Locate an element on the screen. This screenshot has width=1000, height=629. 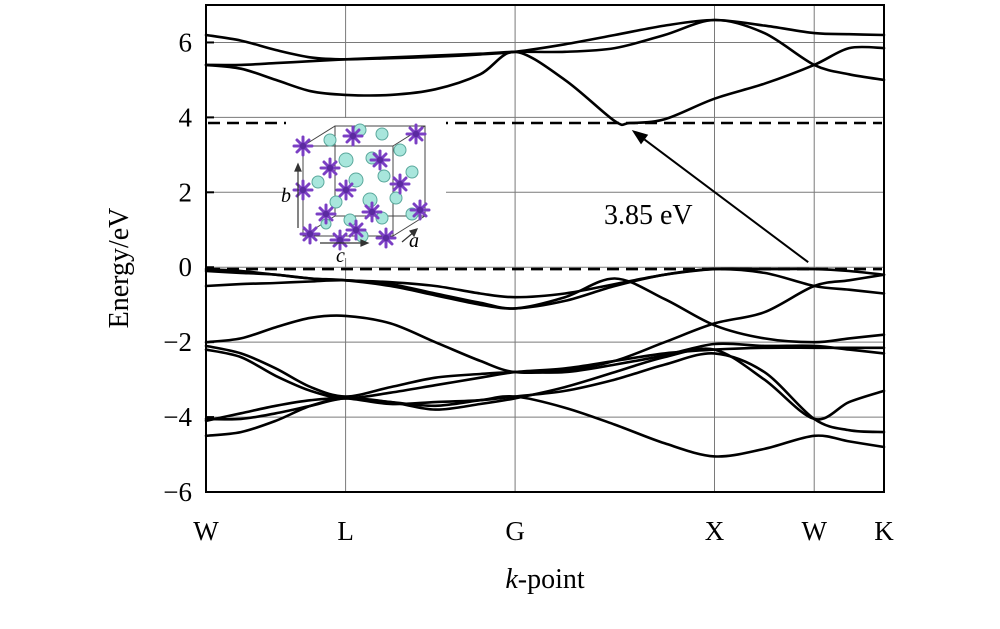
x-tick-label: L is located at coordinates (345, 531).